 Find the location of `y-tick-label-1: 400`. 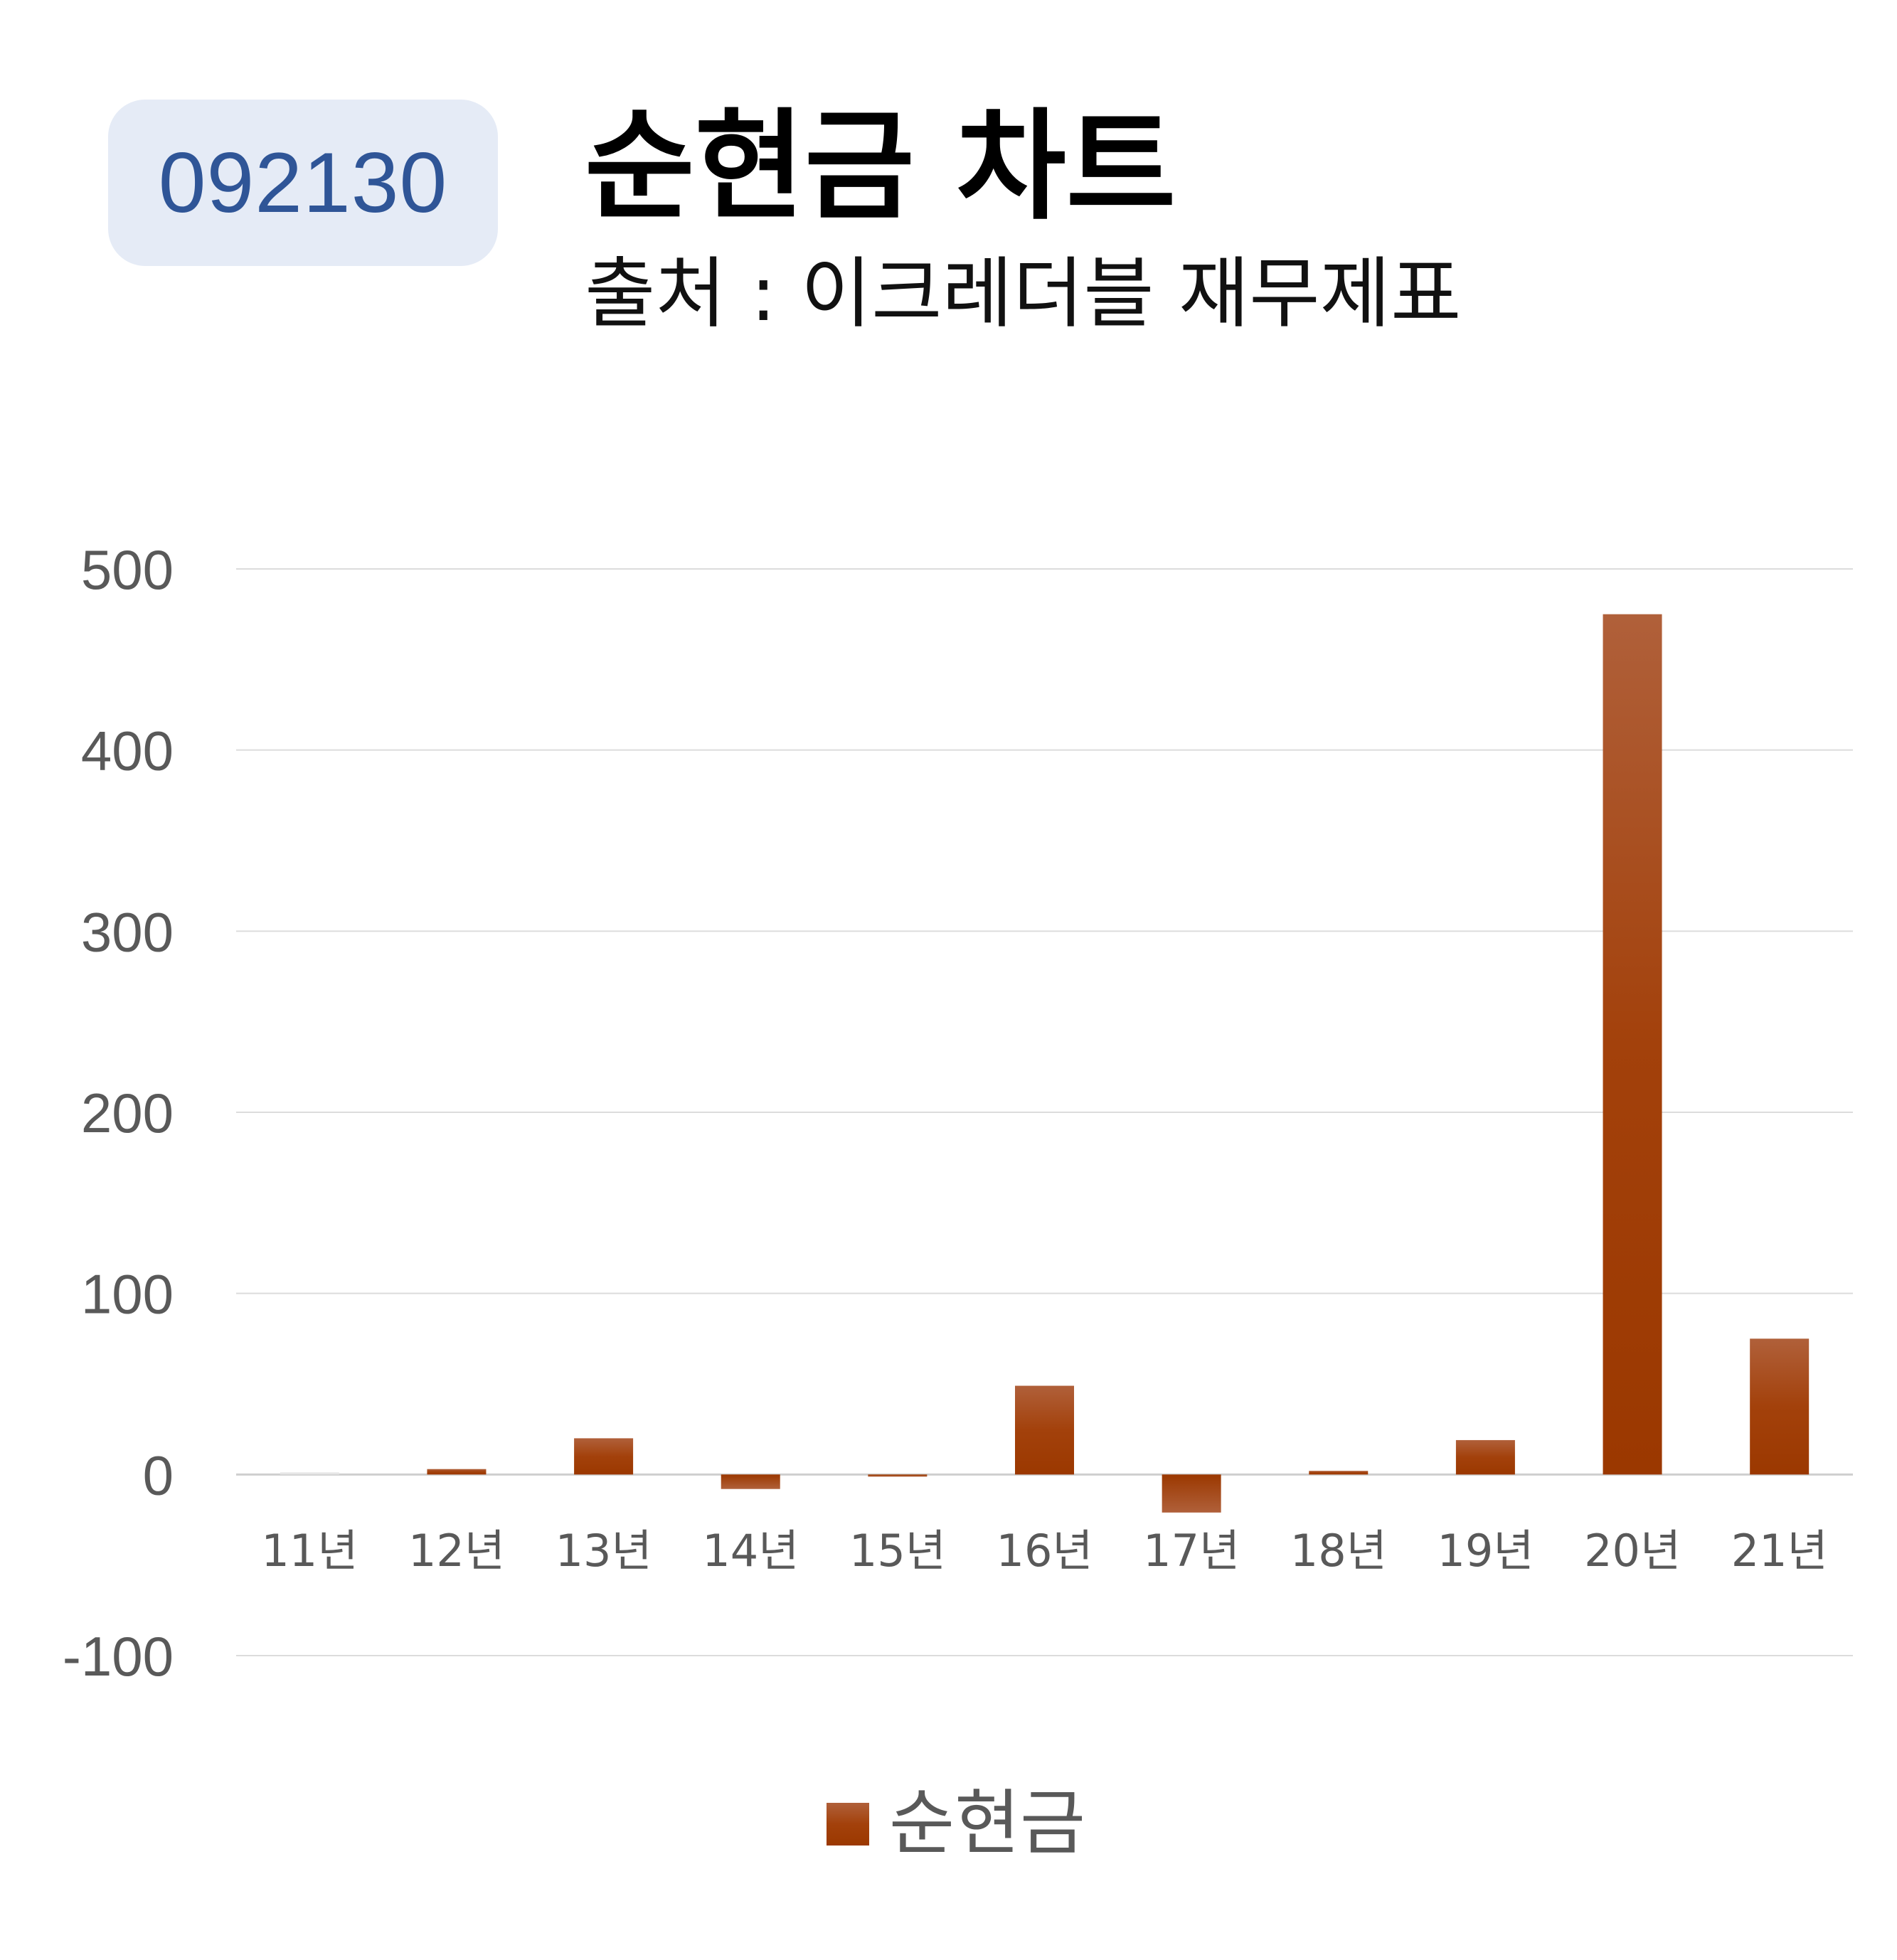

y-tick-label-1: 400 is located at coordinates (127, 751).